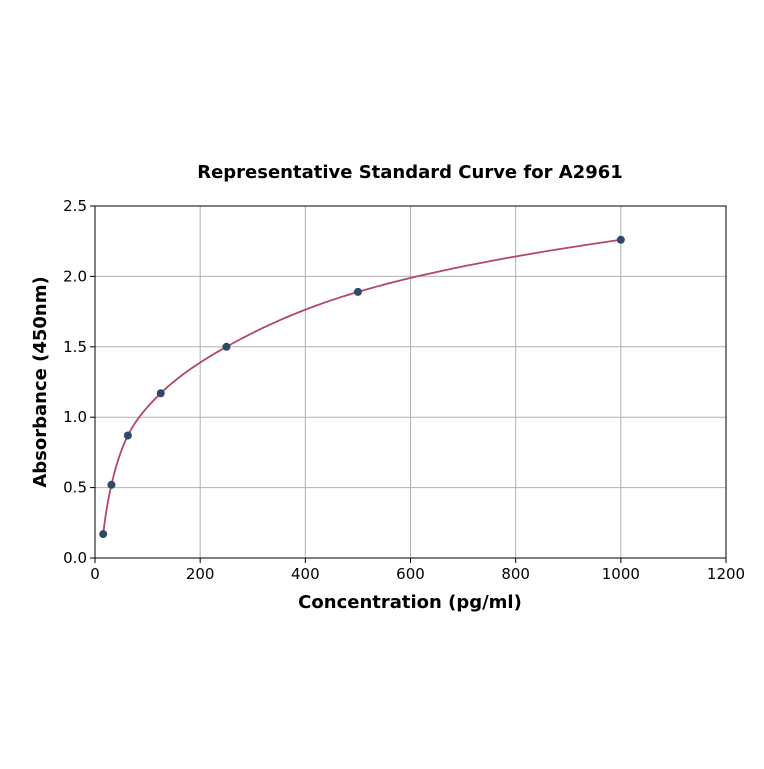 The height and width of the screenshot is (769, 764). I want to click on y-tick-label: 0.0, so click(75, 558).